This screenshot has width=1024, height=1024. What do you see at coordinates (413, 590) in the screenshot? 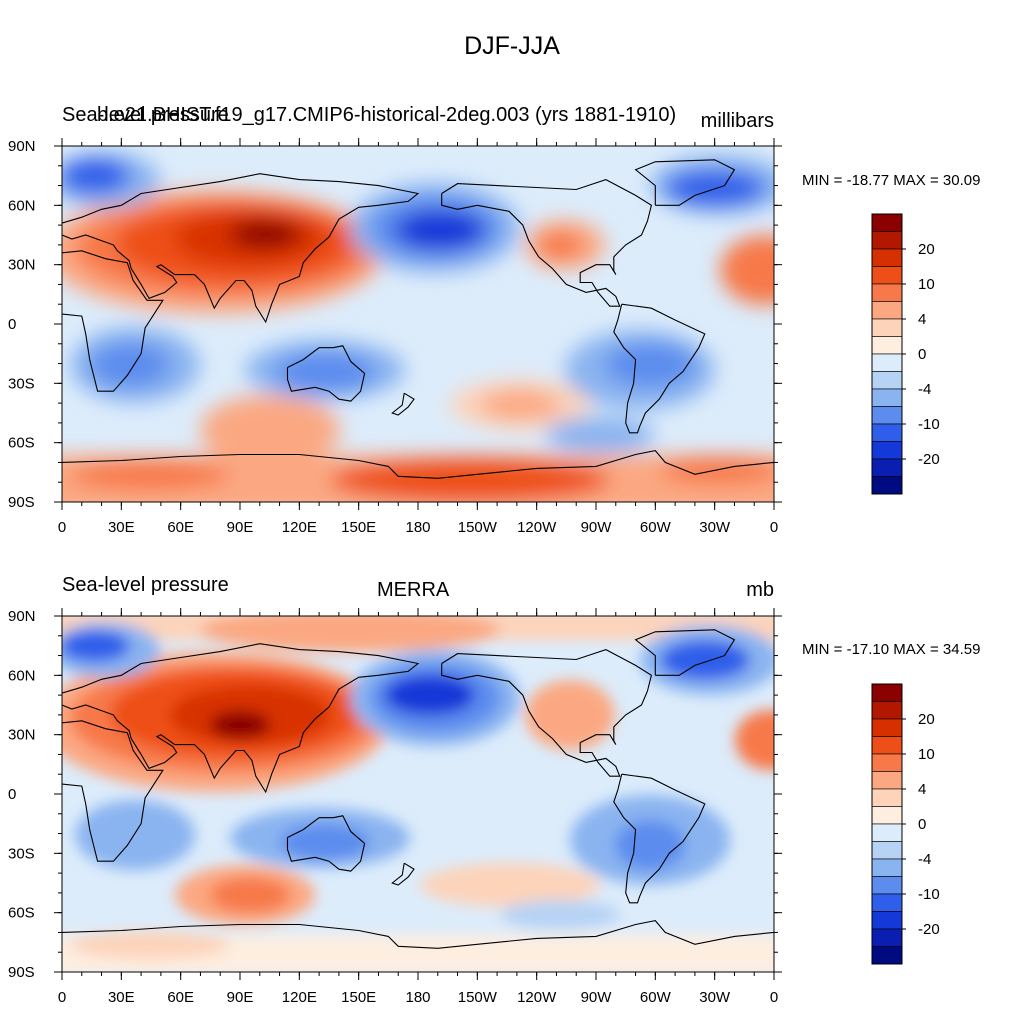
I see `panel2-center-label: MERRA` at bounding box center [413, 590].